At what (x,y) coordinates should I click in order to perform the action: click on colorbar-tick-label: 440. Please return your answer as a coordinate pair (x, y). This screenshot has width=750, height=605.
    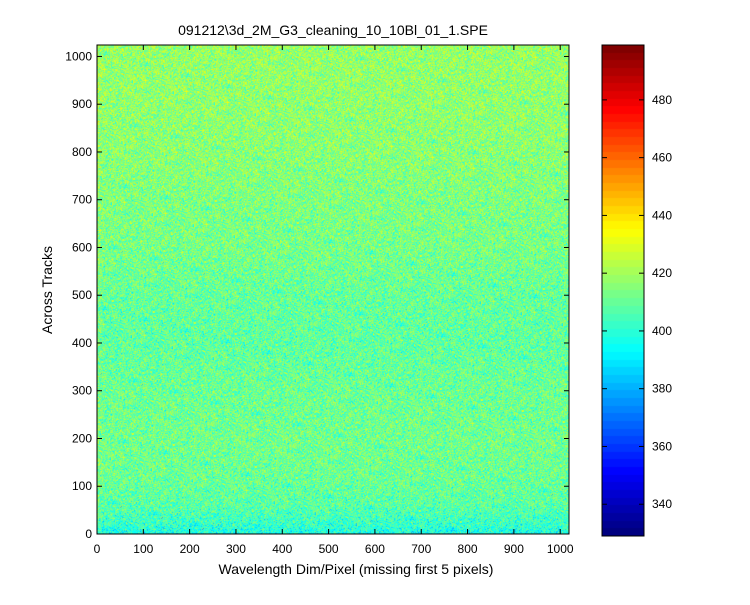
    Looking at the image, I should click on (662, 215).